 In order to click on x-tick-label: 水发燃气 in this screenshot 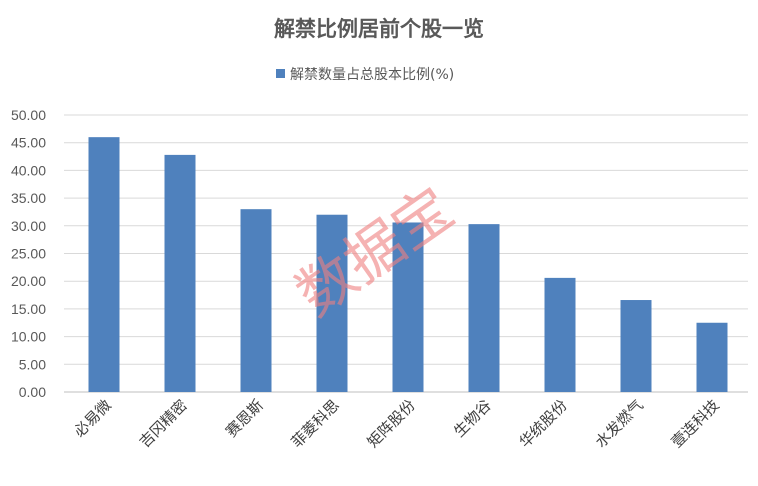, I will do `click(619, 423)`.